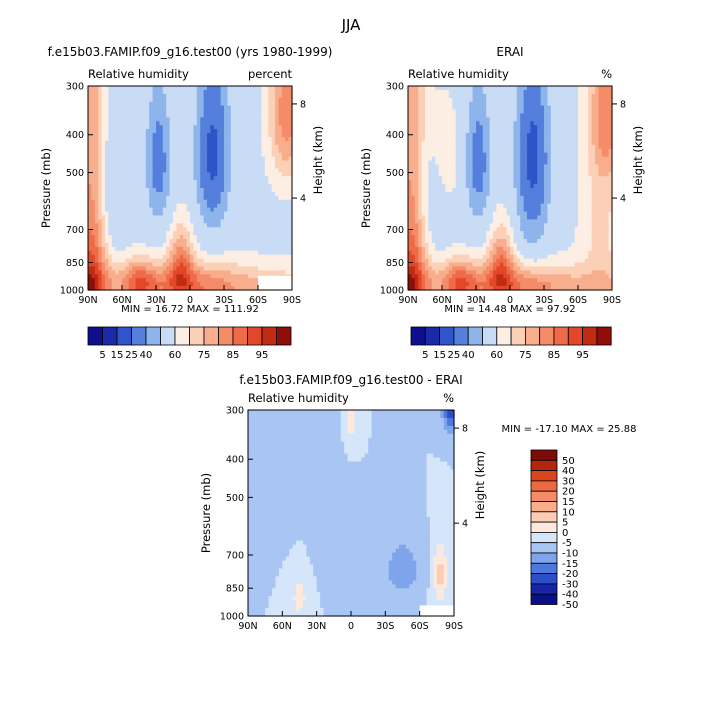  I want to click on contour-field, so click(510, 188).